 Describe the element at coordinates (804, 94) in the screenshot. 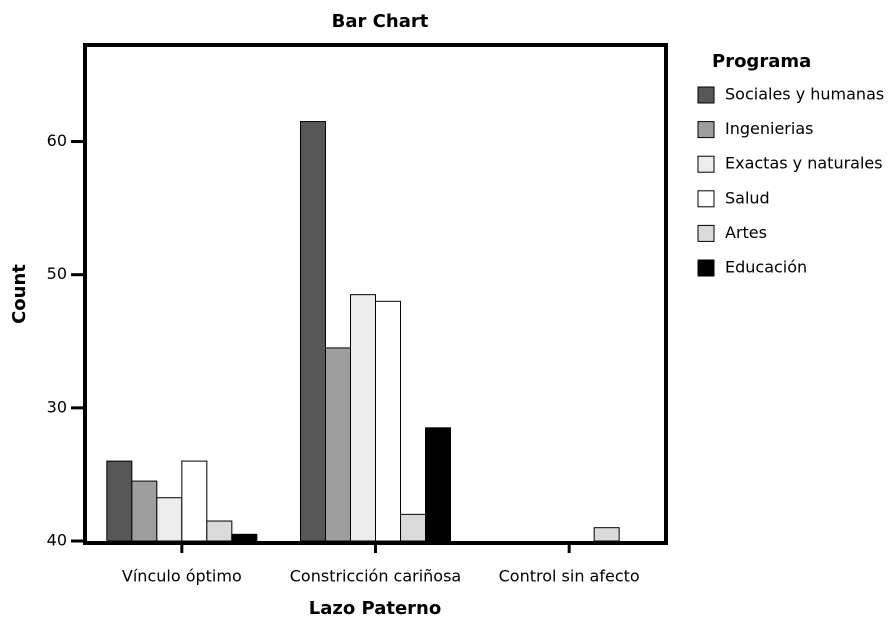

I see `legend-label: Sociales y humanas` at that location.